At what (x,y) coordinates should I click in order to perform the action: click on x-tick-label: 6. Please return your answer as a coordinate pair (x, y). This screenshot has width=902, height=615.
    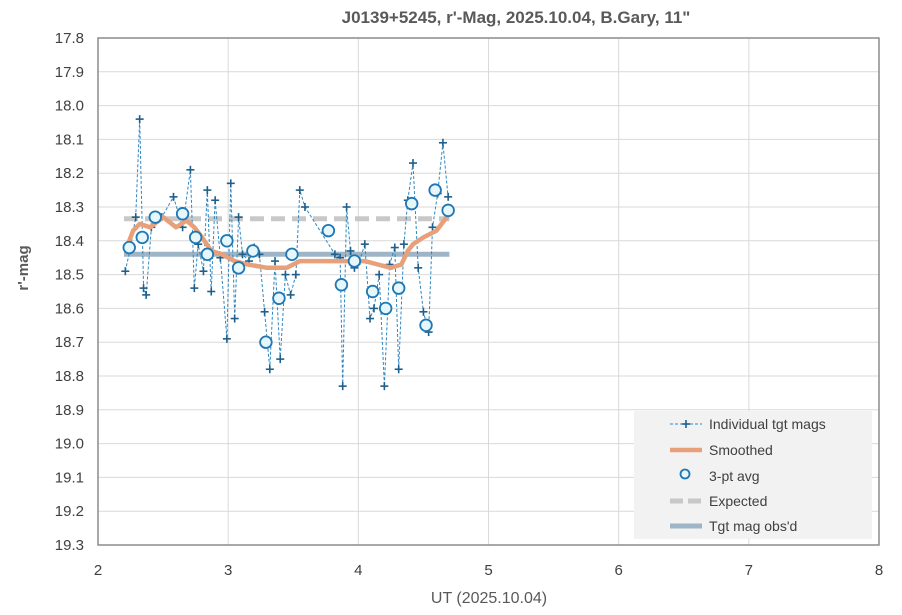
    Looking at the image, I should click on (618, 570).